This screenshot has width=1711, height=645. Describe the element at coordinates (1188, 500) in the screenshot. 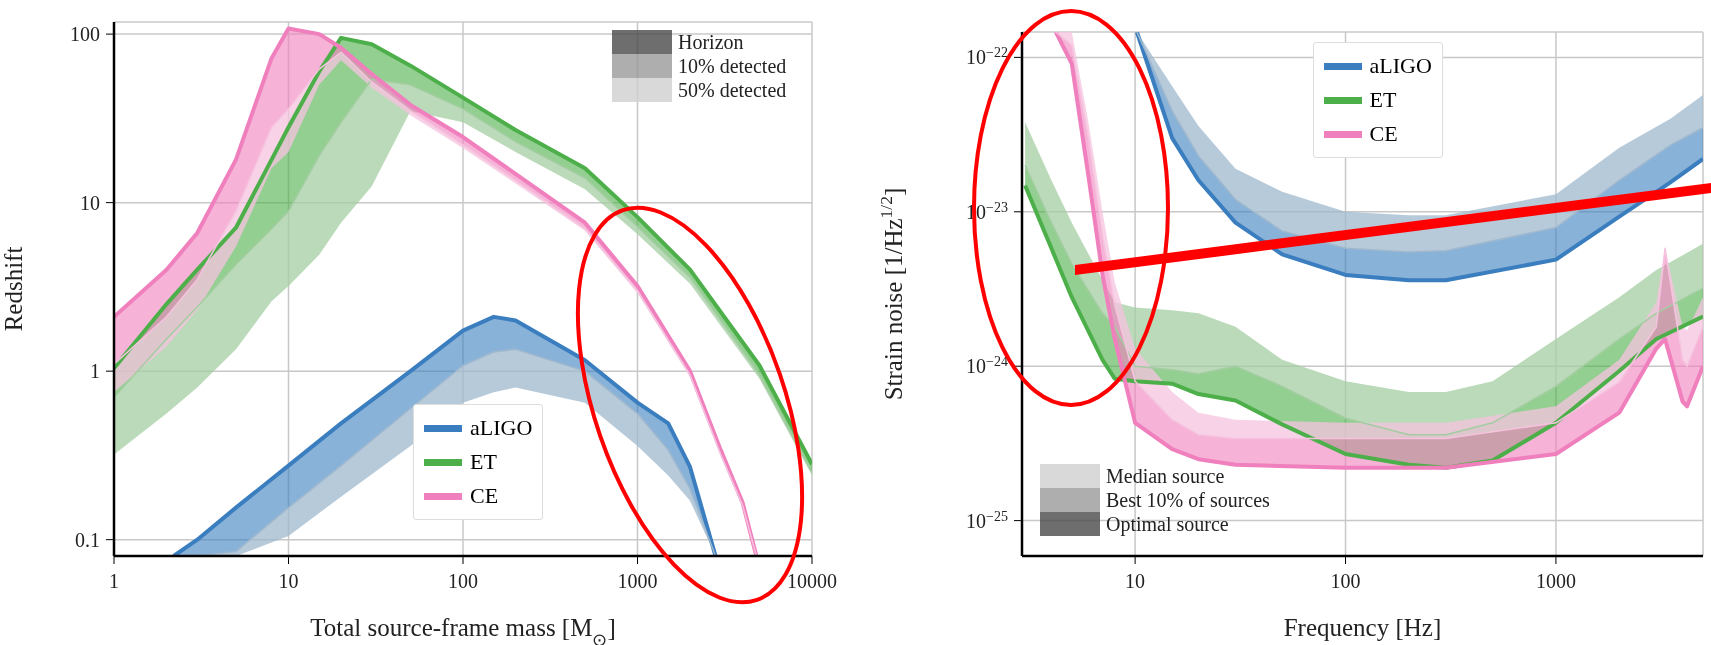

I see `annotation: Best 10% of sources` at that location.